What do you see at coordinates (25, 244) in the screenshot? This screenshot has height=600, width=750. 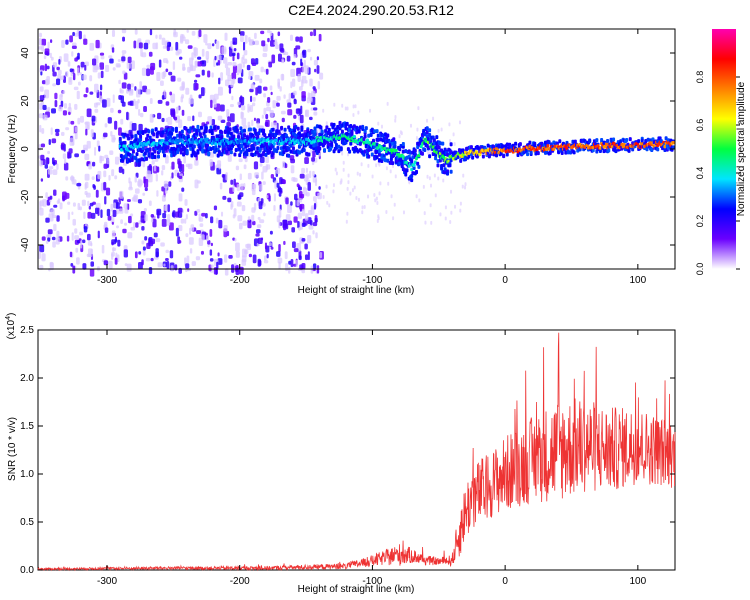 I see `y-tick-label: -40` at bounding box center [25, 244].